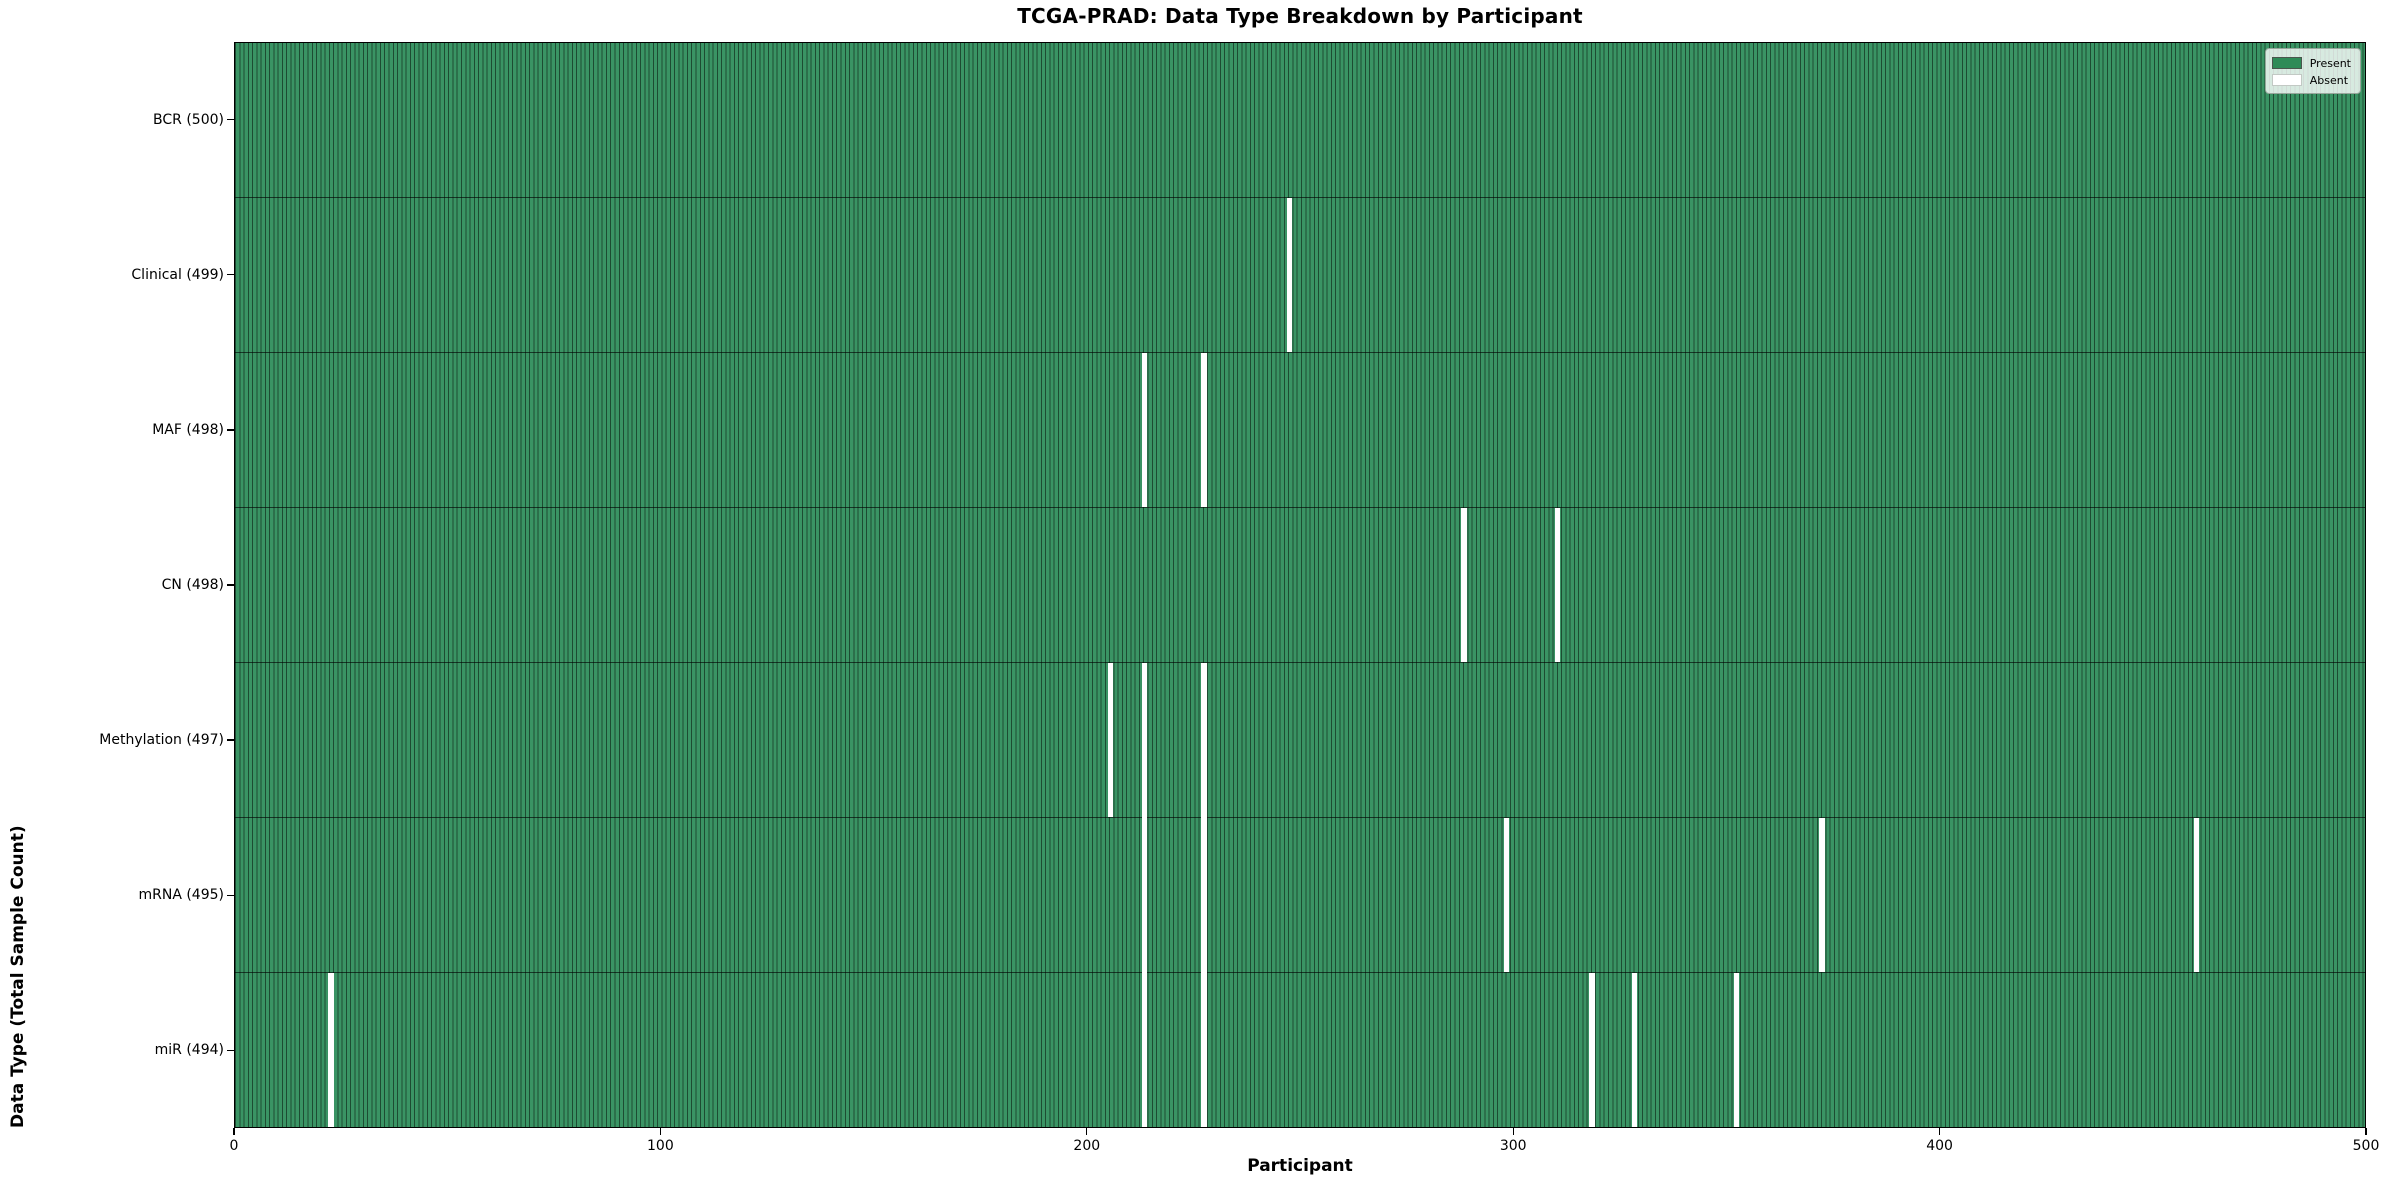 The width and height of the screenshot is (2400, 1200). Describe the element at coordinates (161, 740) in the screenshot. I see `ytick-label-Methylation: Methylation (497)` at that location.